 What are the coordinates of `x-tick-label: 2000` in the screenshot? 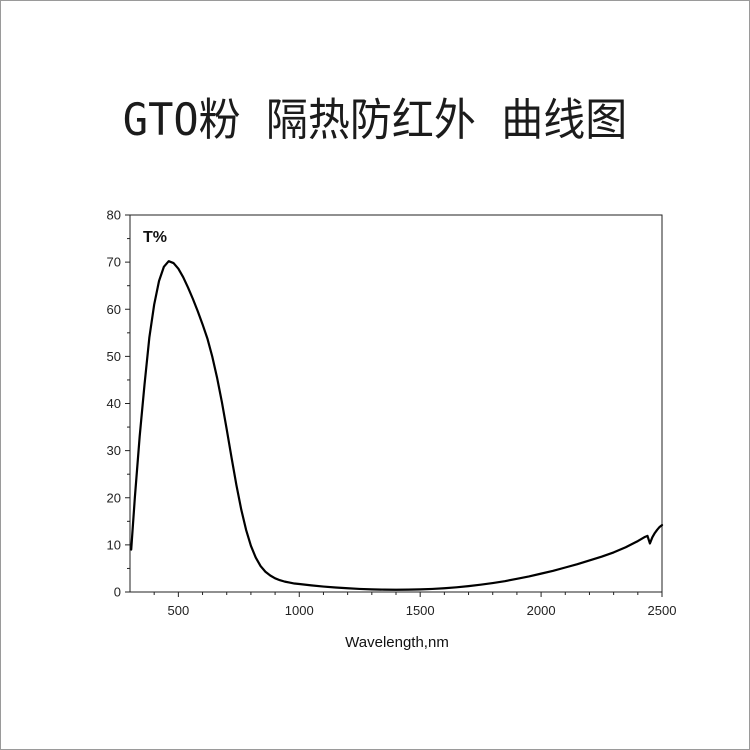 It's located at (541, 610).